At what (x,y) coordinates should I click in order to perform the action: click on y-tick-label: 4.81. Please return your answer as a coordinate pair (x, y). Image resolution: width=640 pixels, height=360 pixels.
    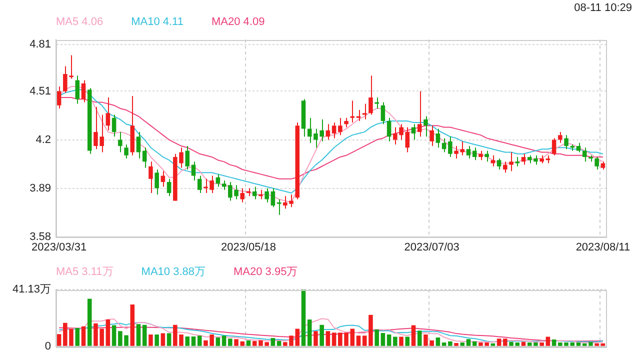
    Looking at the image, I should click on (40, 44).